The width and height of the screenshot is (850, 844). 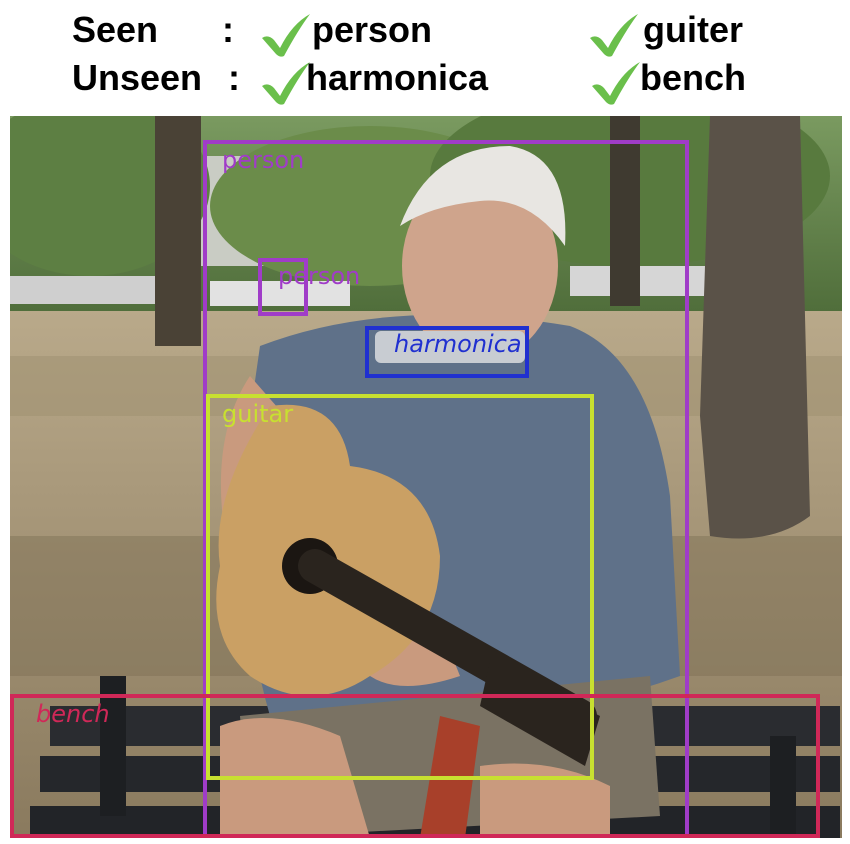 I want to click on detection-label-bench: bench, so click(x=73, y=714).